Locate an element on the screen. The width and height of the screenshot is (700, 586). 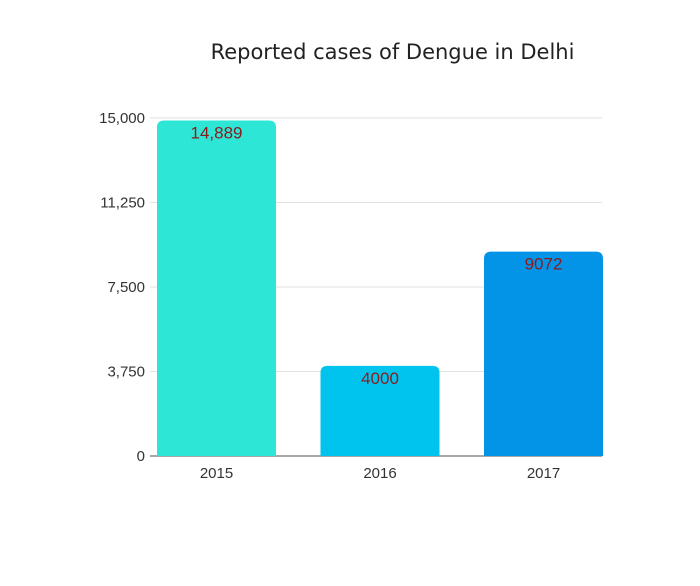
x-tick-label: 2015 is located at coordinates (216, 473).